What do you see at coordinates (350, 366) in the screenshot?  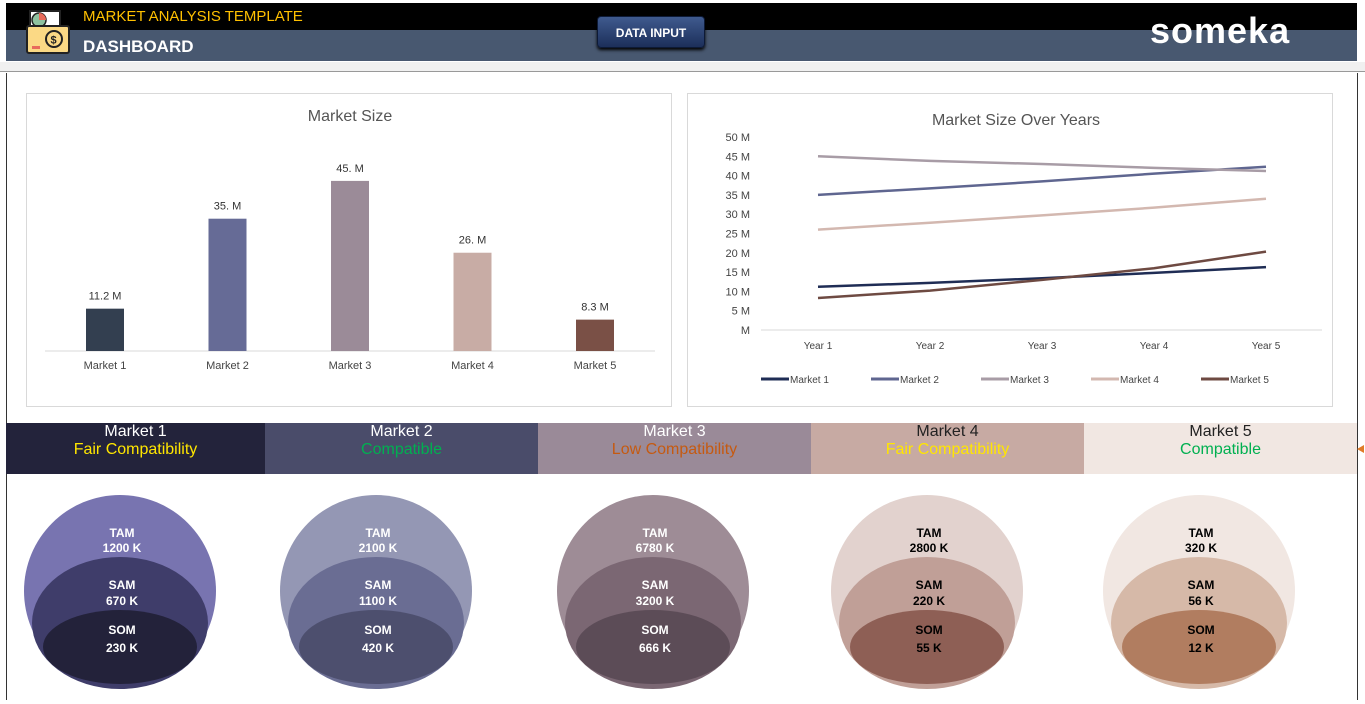 I see `x-tick-label: Market 3` at bounding box center [350, 366].